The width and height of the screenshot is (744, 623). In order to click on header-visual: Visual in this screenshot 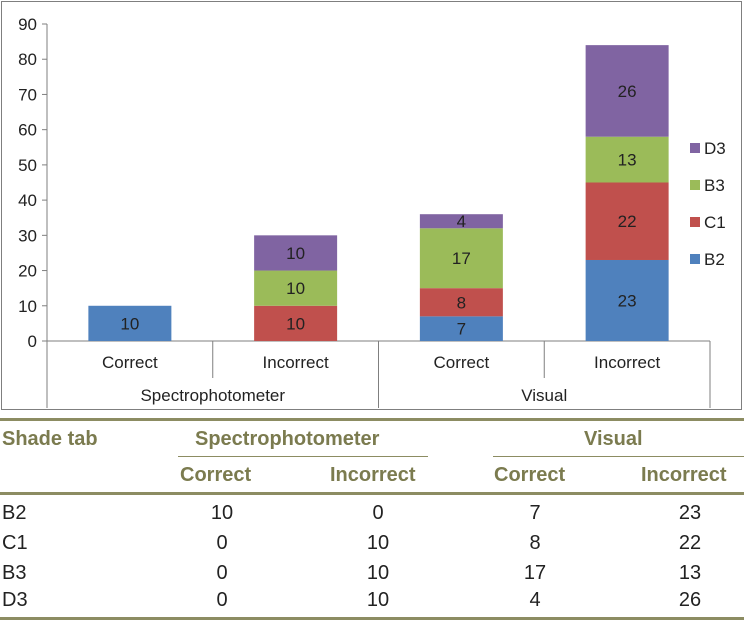, I will do `click(613, 439)`.